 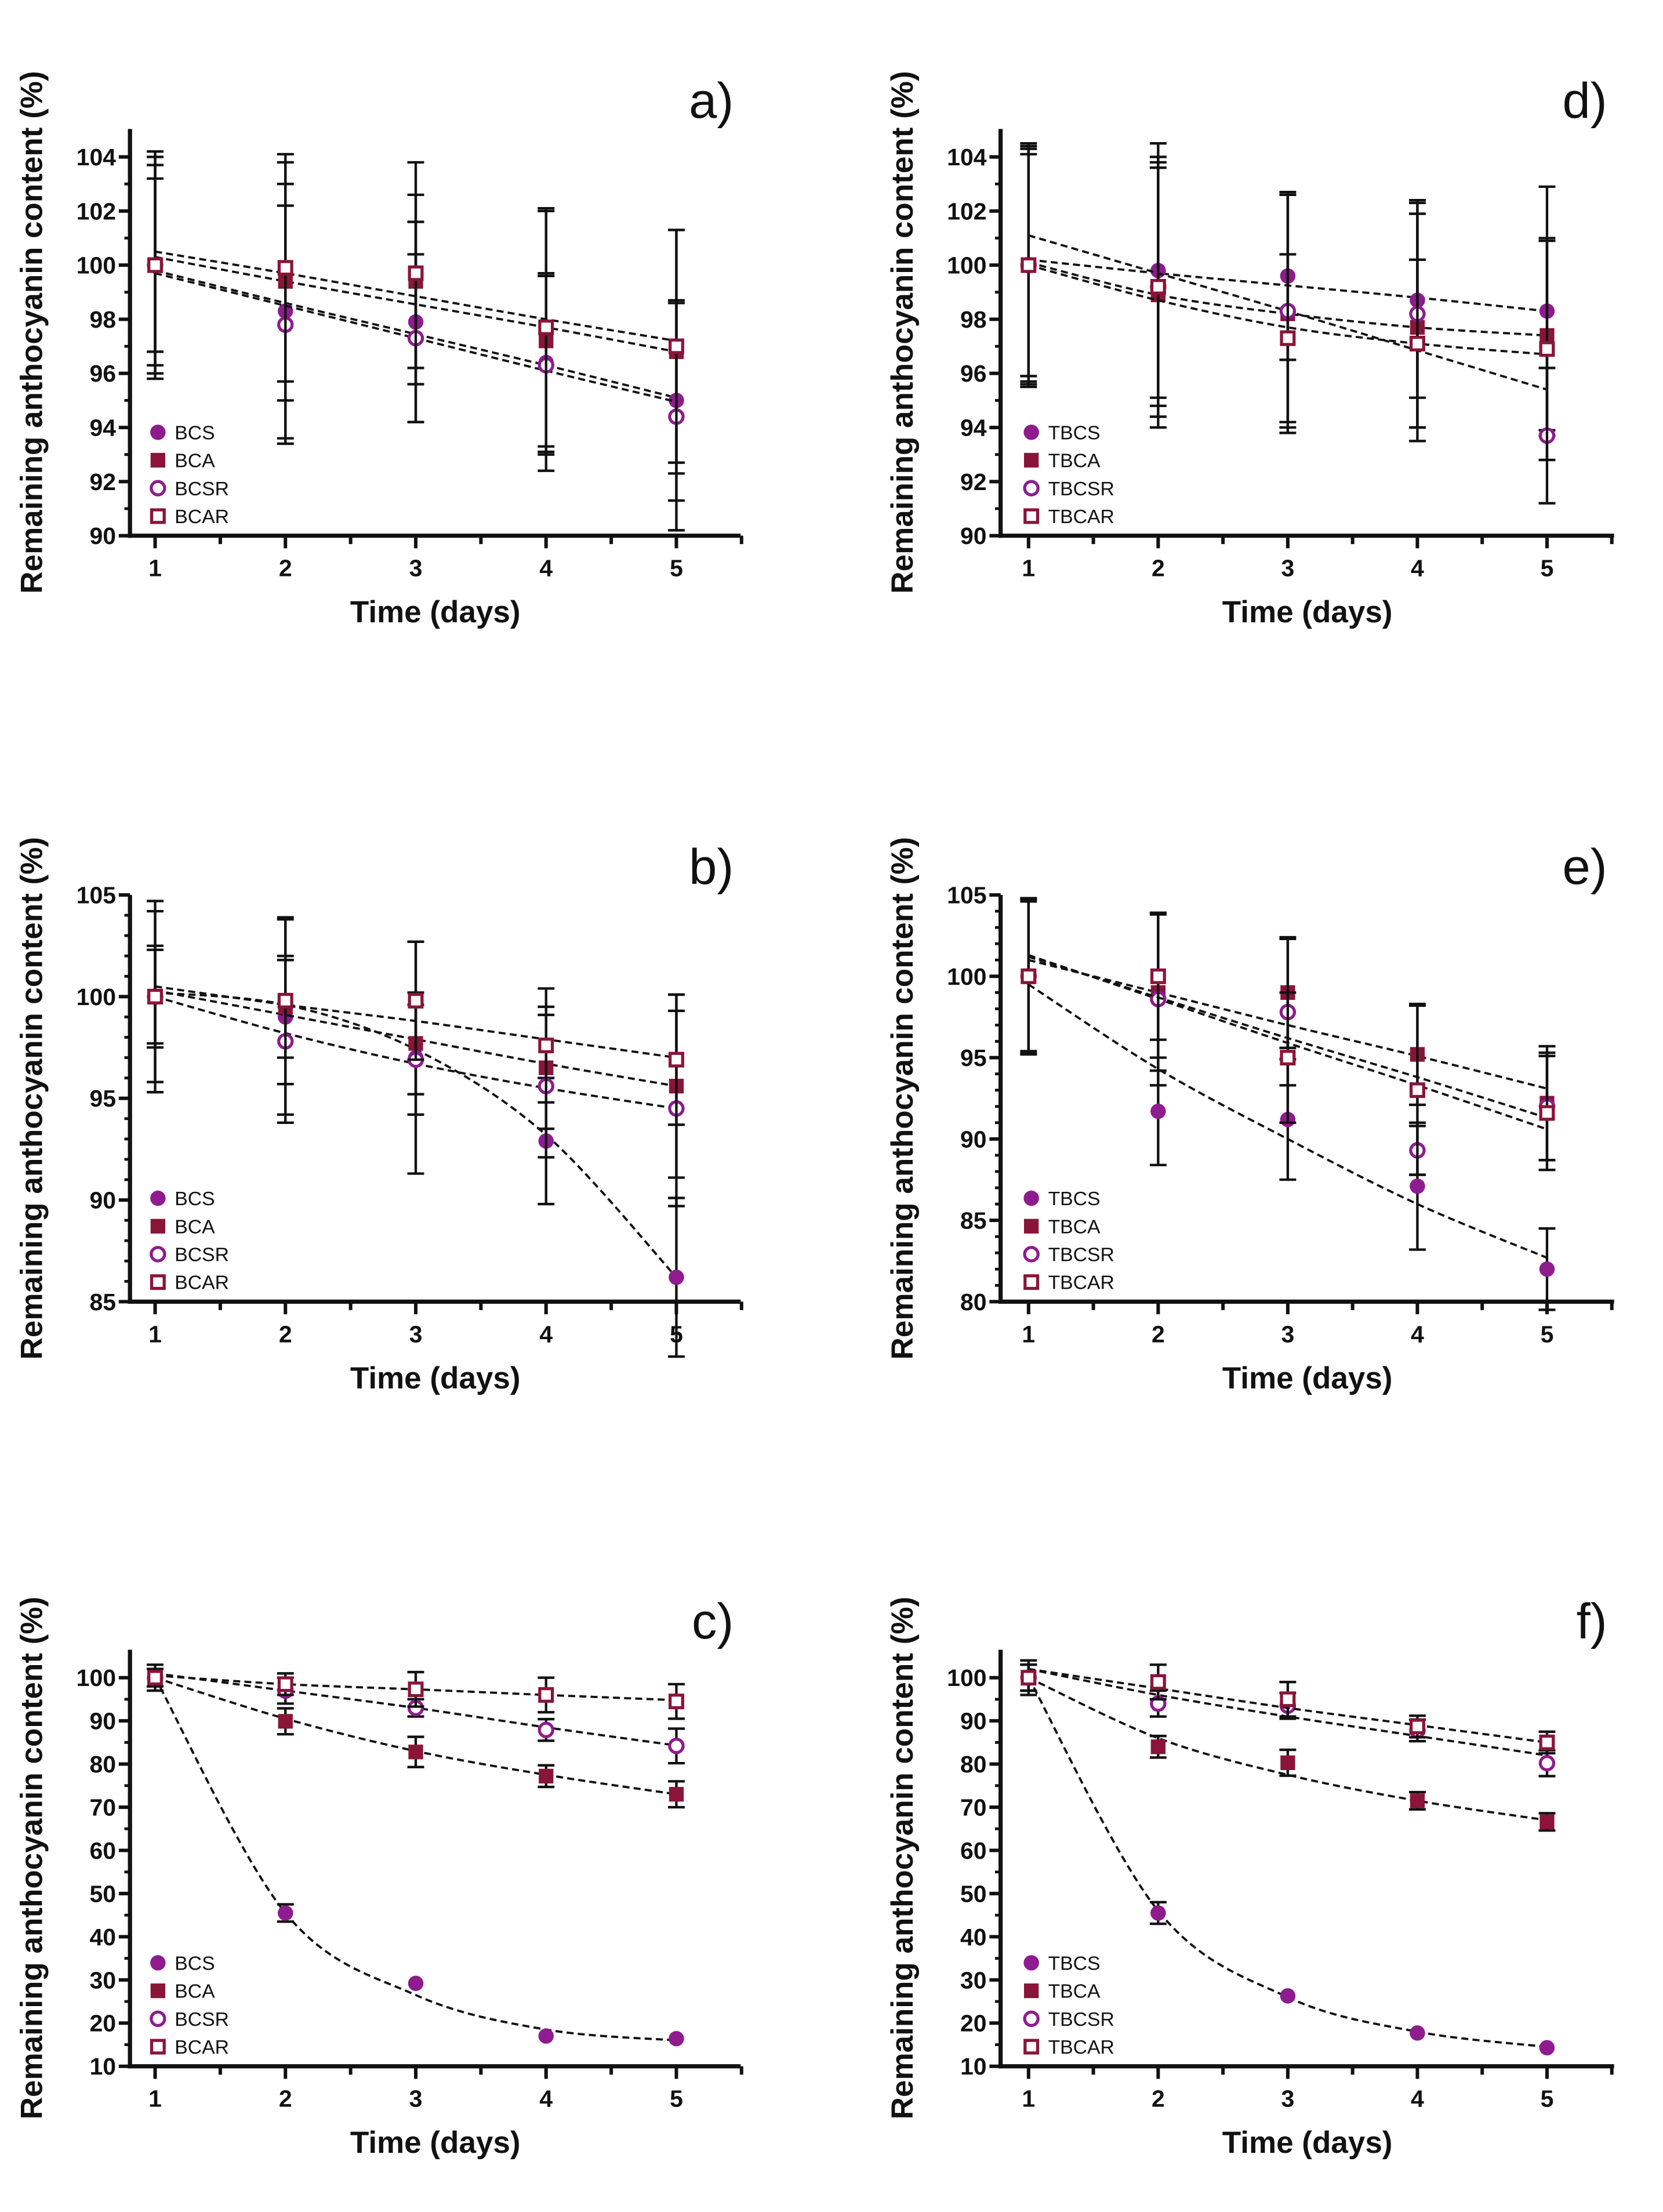 I want to click on y-tick-label: 50, so click(x=973, y=1893).